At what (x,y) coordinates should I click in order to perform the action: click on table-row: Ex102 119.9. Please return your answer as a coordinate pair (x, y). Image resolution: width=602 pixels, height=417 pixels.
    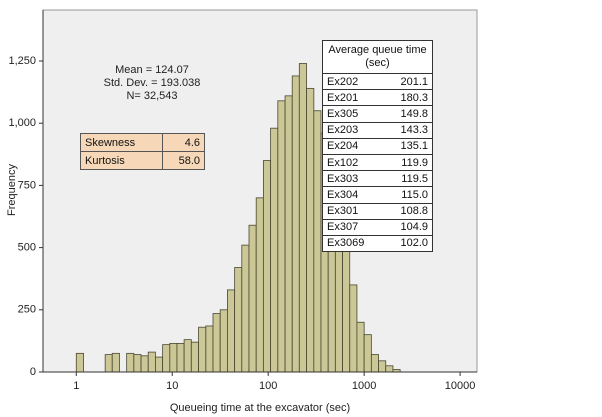
    Looking at the image, I should click on (377, 162).